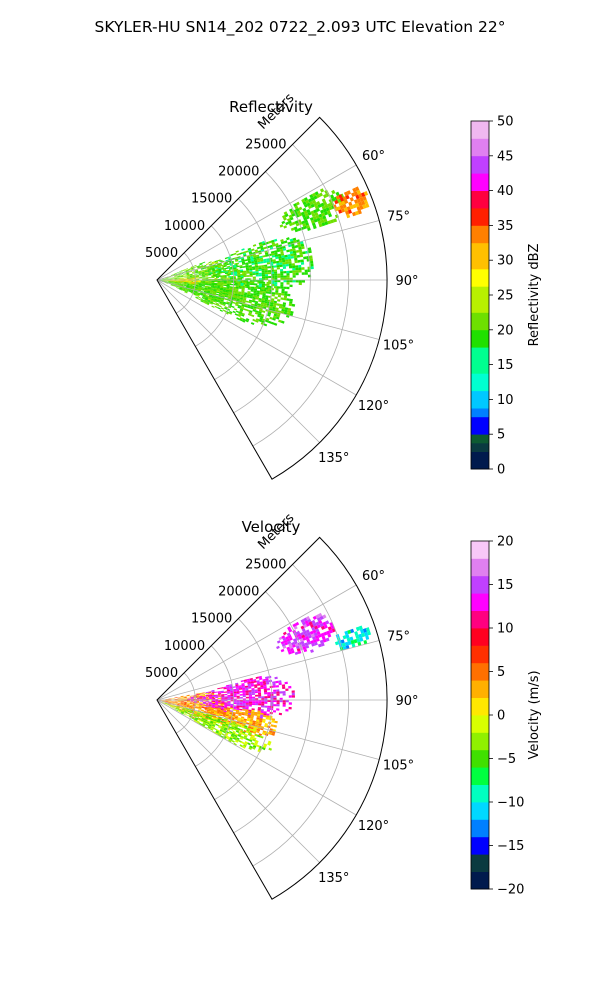 This screenshot has width=600, height=1000. I want to click on range-ring, so click(243, 709).